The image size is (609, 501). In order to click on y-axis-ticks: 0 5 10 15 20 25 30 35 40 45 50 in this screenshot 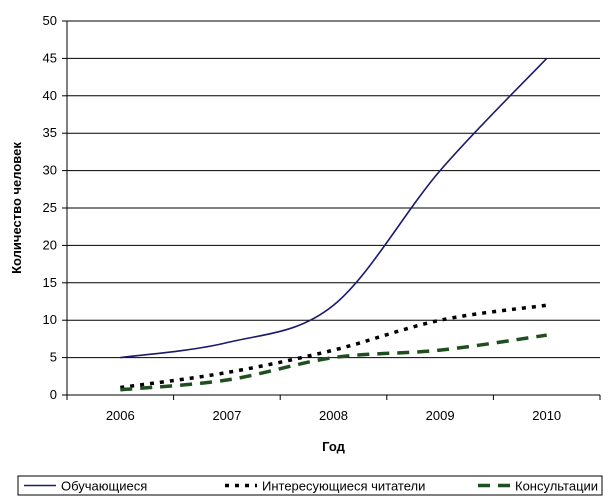, I will do `click(55, 207)`.